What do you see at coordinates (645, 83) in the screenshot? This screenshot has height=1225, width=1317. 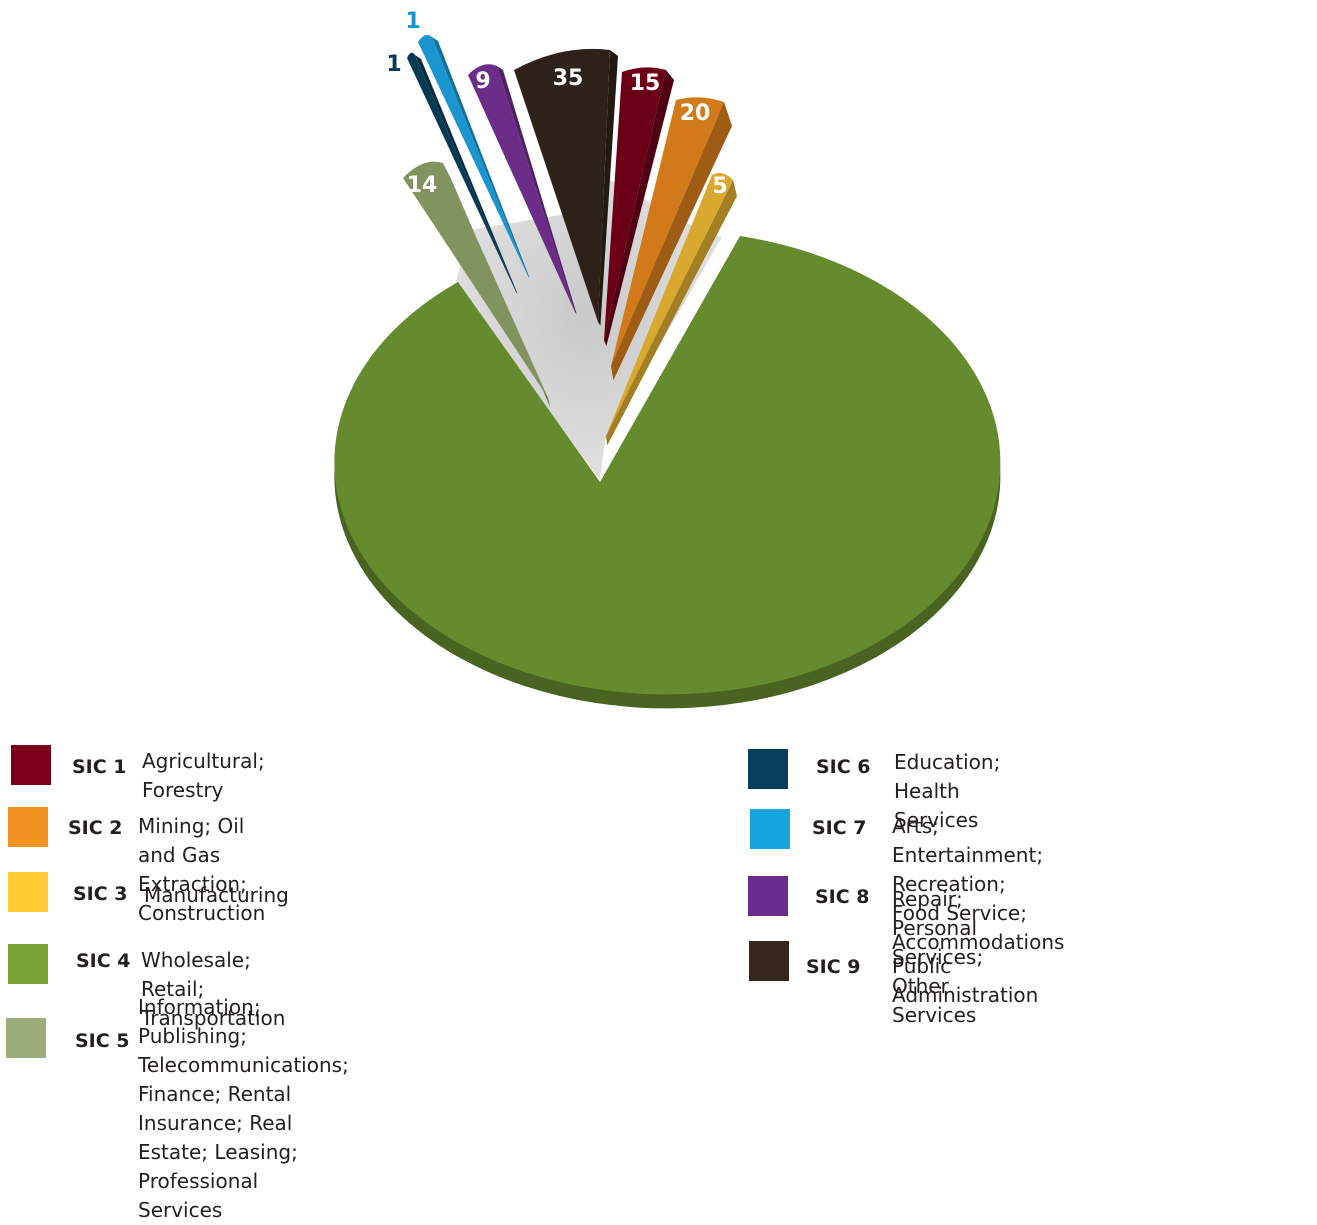 I see `value-label-sic-1: 15` at bounding box center [645, 83].